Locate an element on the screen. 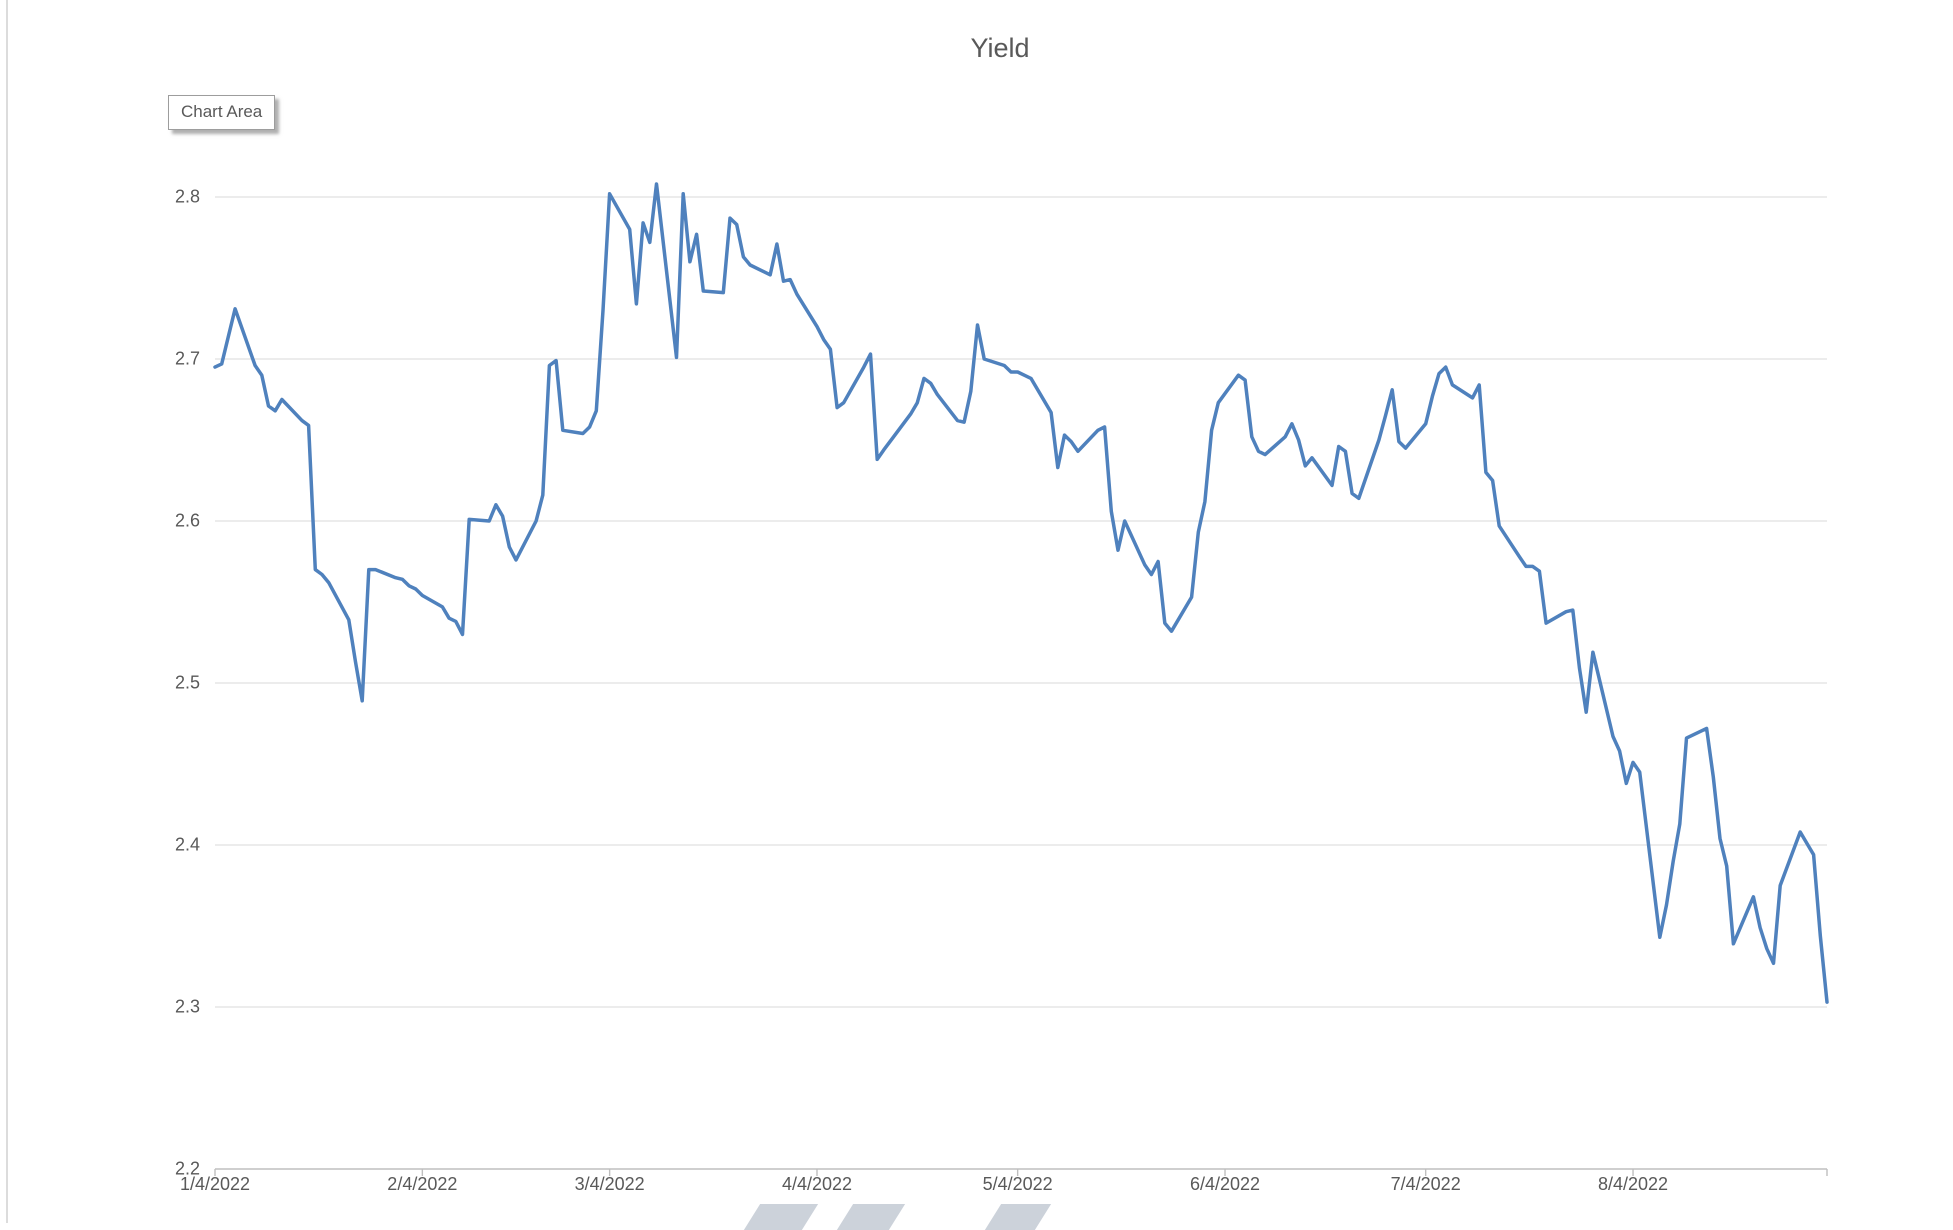 The height and width of the screenshot is (1230, 1953). x-tick-label: 2/4/2022 is located at coordinates (422, 1184).